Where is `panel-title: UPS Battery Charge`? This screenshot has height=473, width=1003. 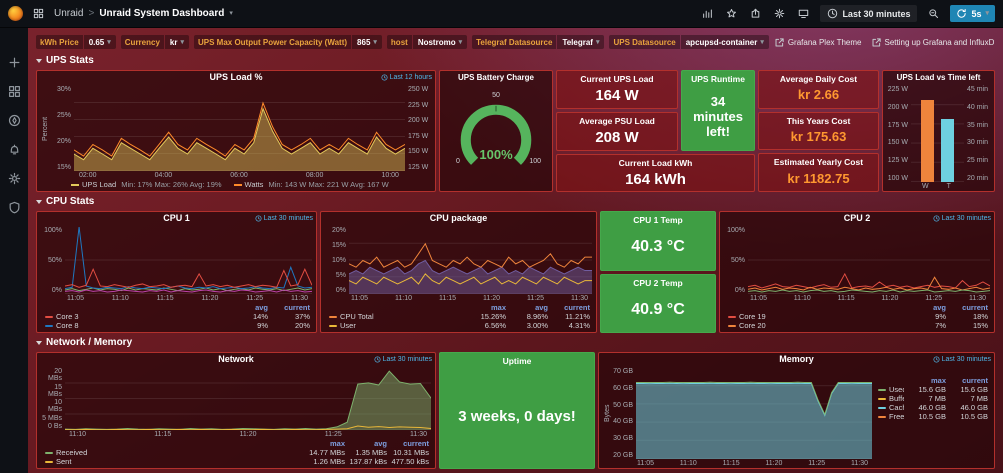 panel-title: UPS Battery Charge is located at coordinates (496, 77).